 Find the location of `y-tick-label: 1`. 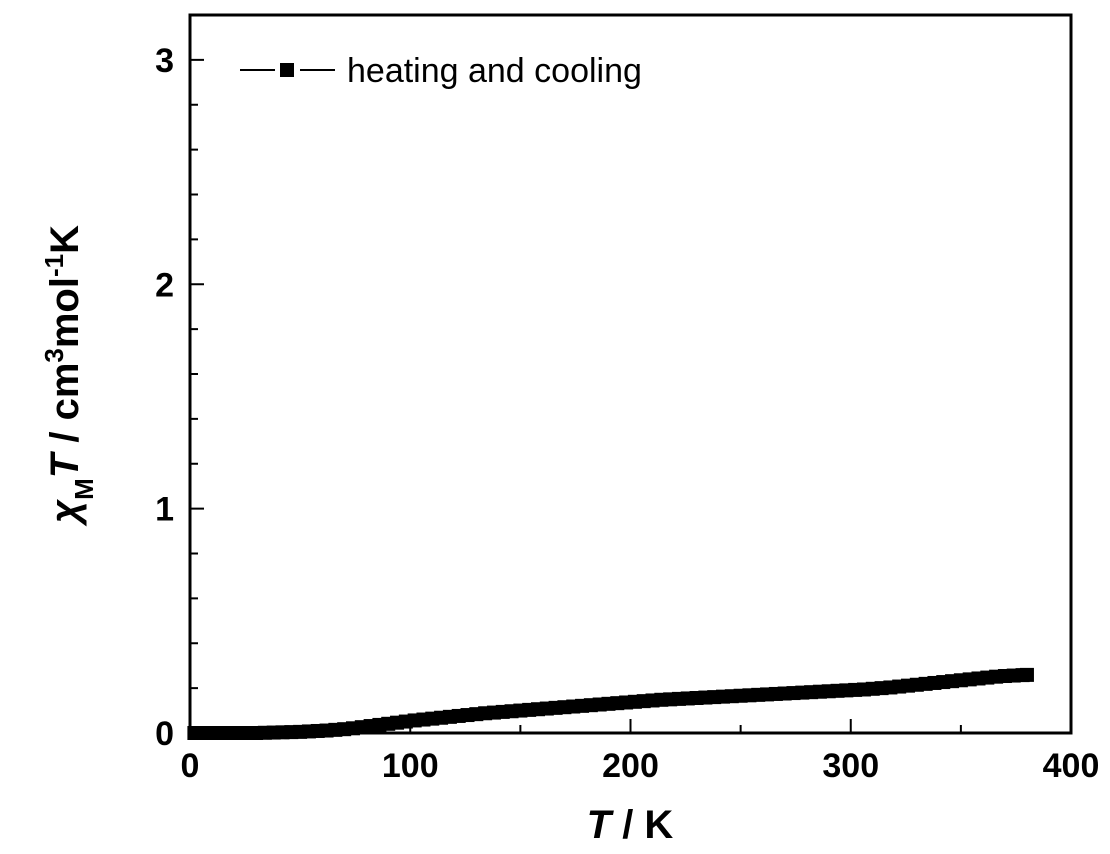

y-tick-label: 1 is located at coordinates (164, 510).